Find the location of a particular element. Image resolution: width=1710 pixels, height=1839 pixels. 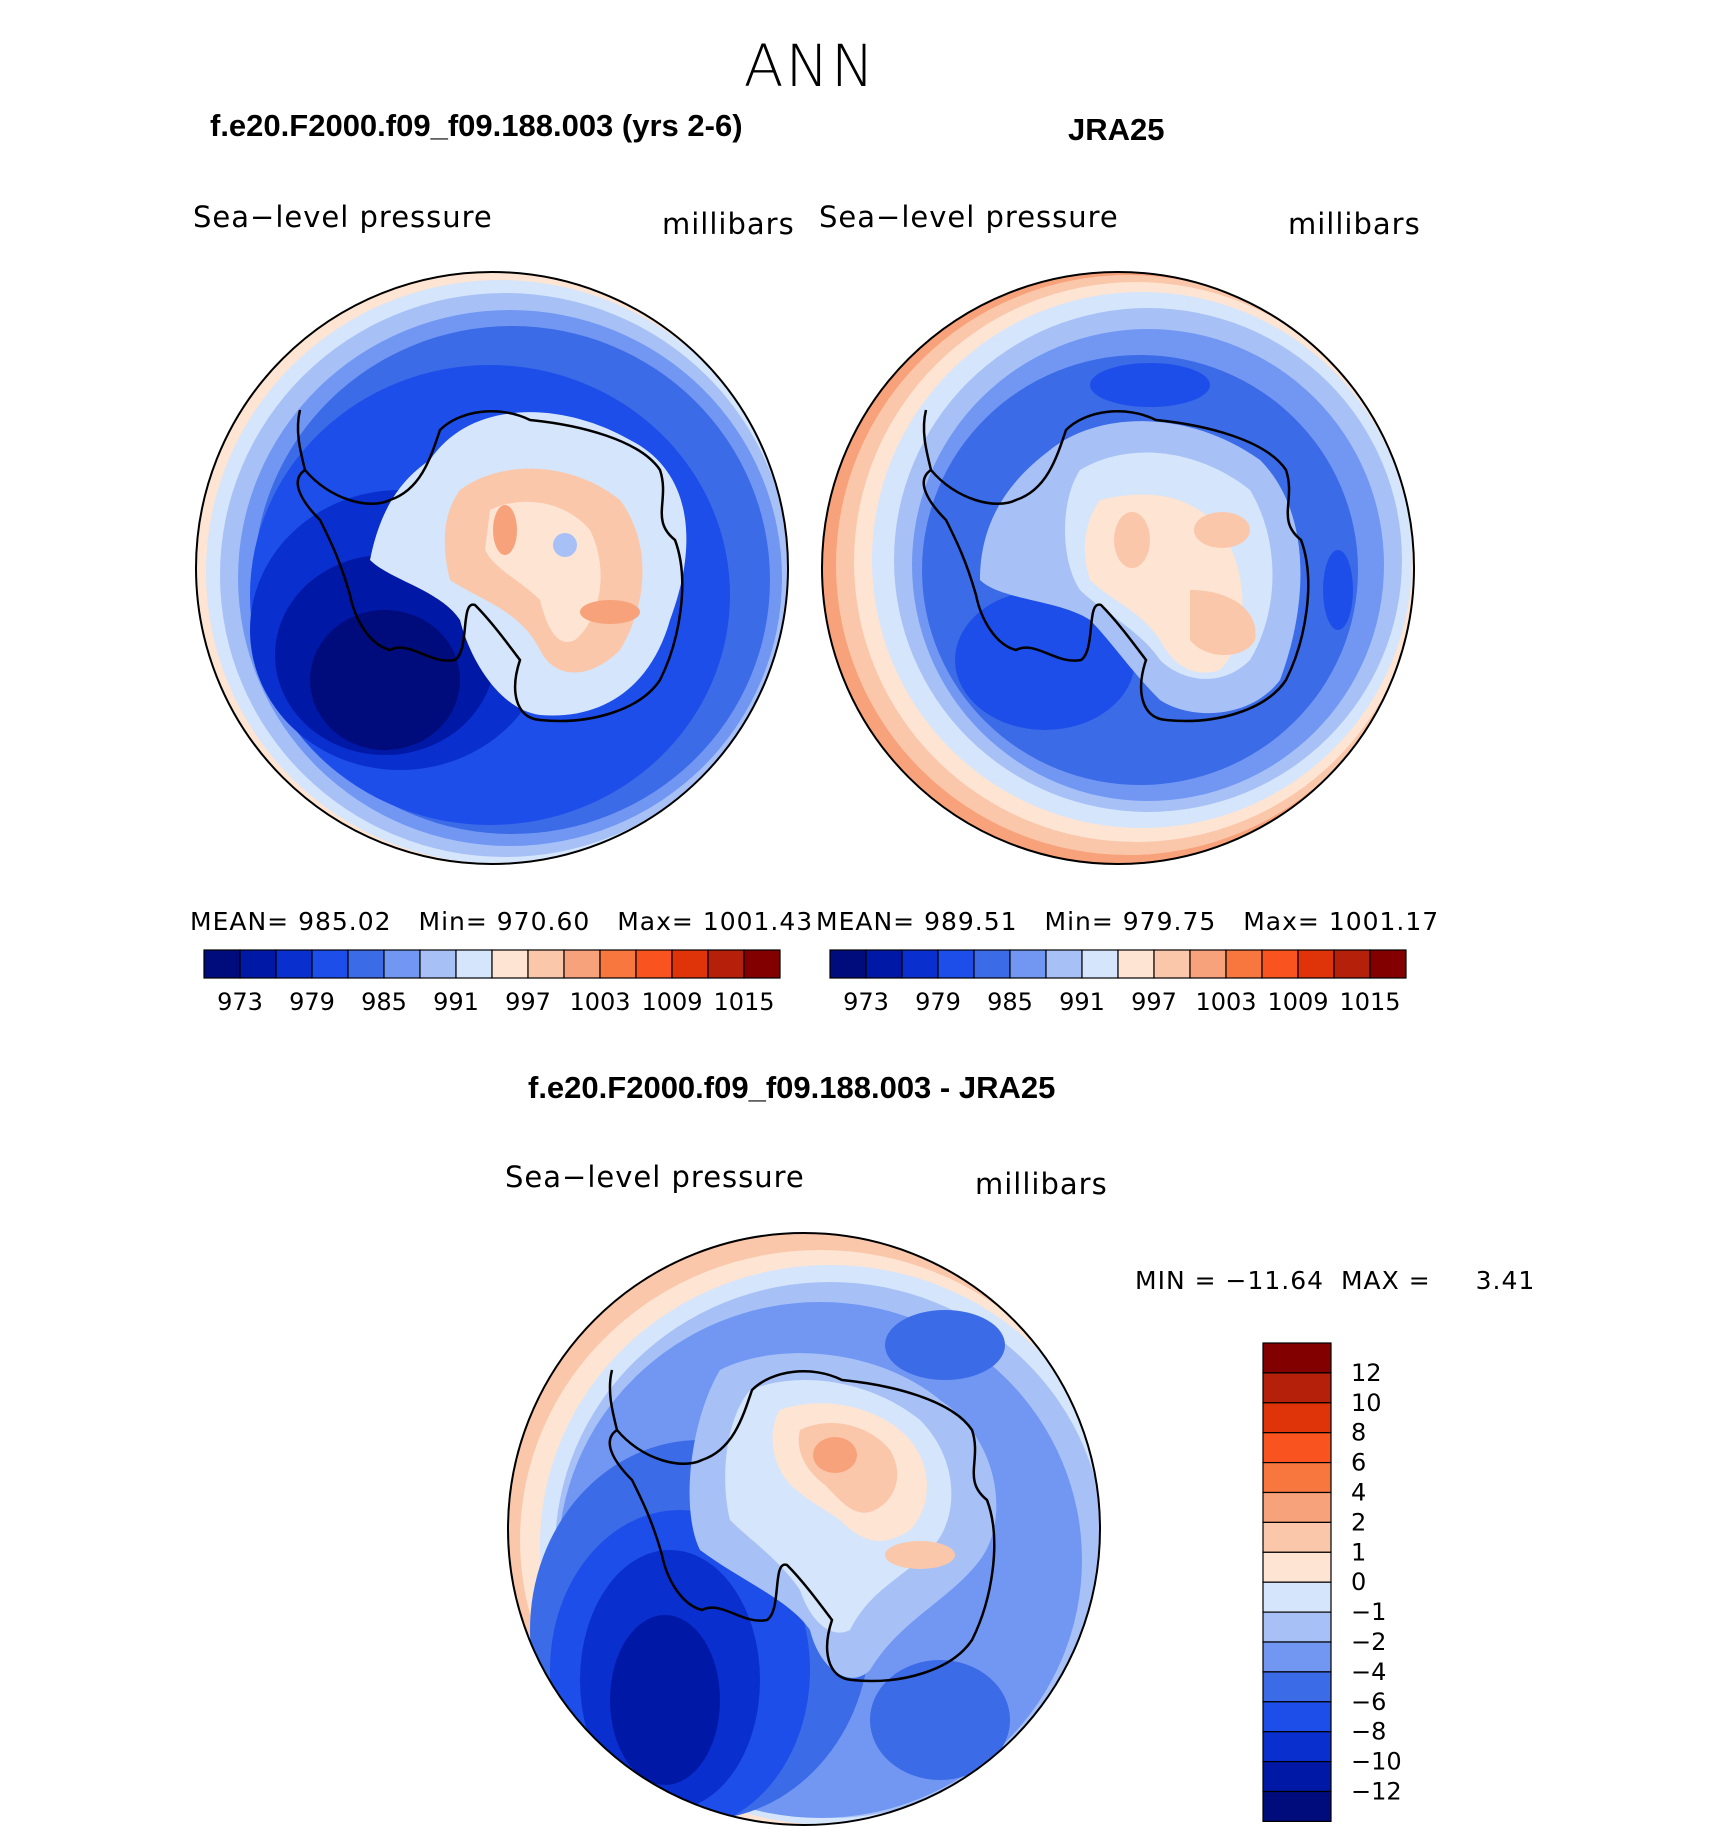

diff-colorbar-tick-label: −2 is located at coordinates (1368, 1642).